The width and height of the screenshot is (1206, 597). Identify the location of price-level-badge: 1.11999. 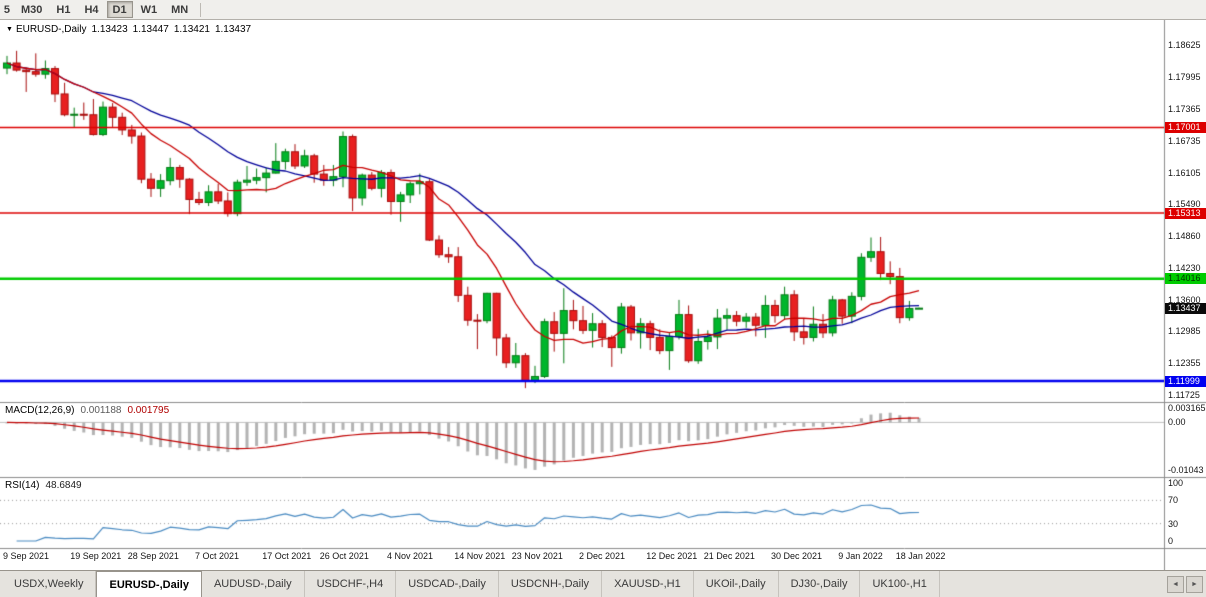
(1185, 381).